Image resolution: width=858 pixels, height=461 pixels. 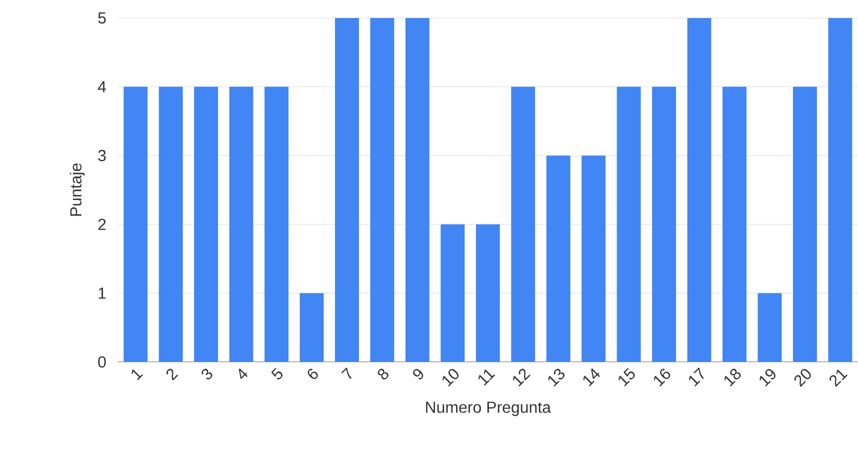 I want to click on x-tick-label: 12, so click(x=521, y=377).